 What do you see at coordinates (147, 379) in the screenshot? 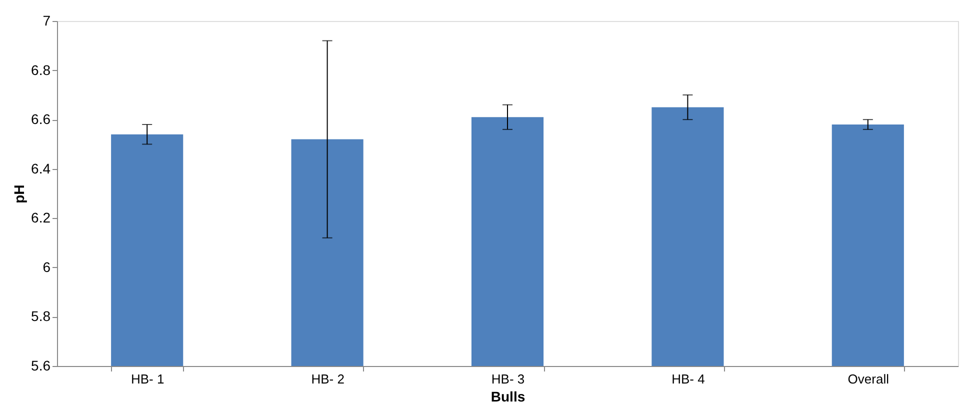
I see `x-tick-label: HB- 1` at bounding box center [147, 379].